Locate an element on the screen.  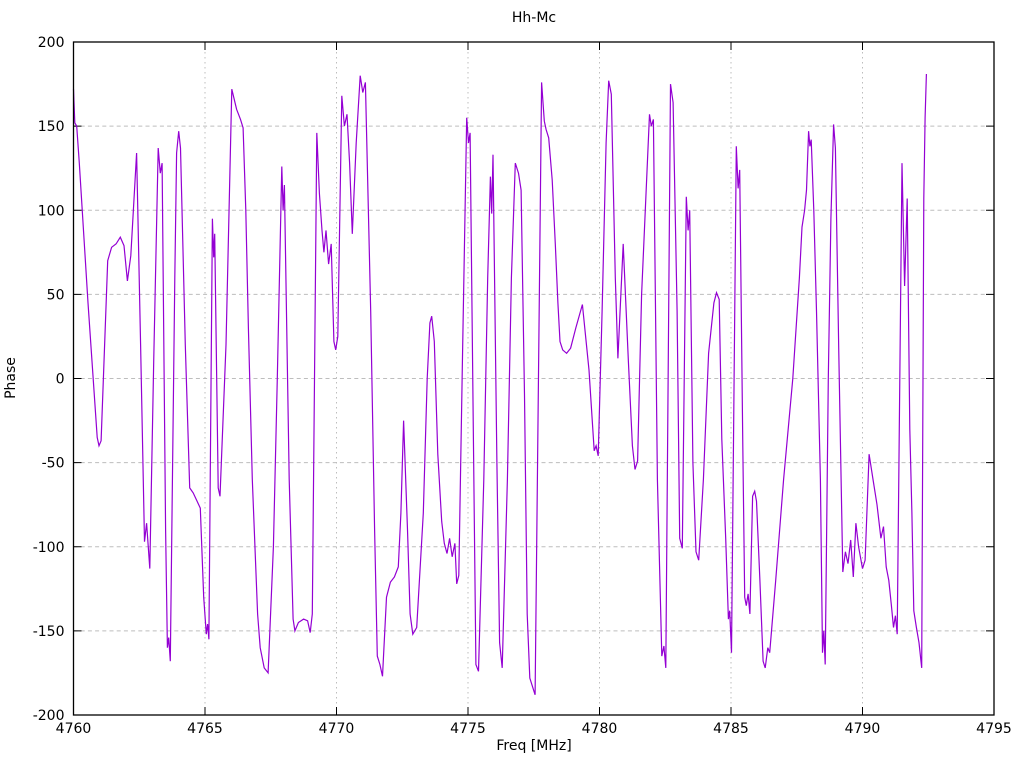
y-tick-label: 0 is located at coordinates (60, 380).